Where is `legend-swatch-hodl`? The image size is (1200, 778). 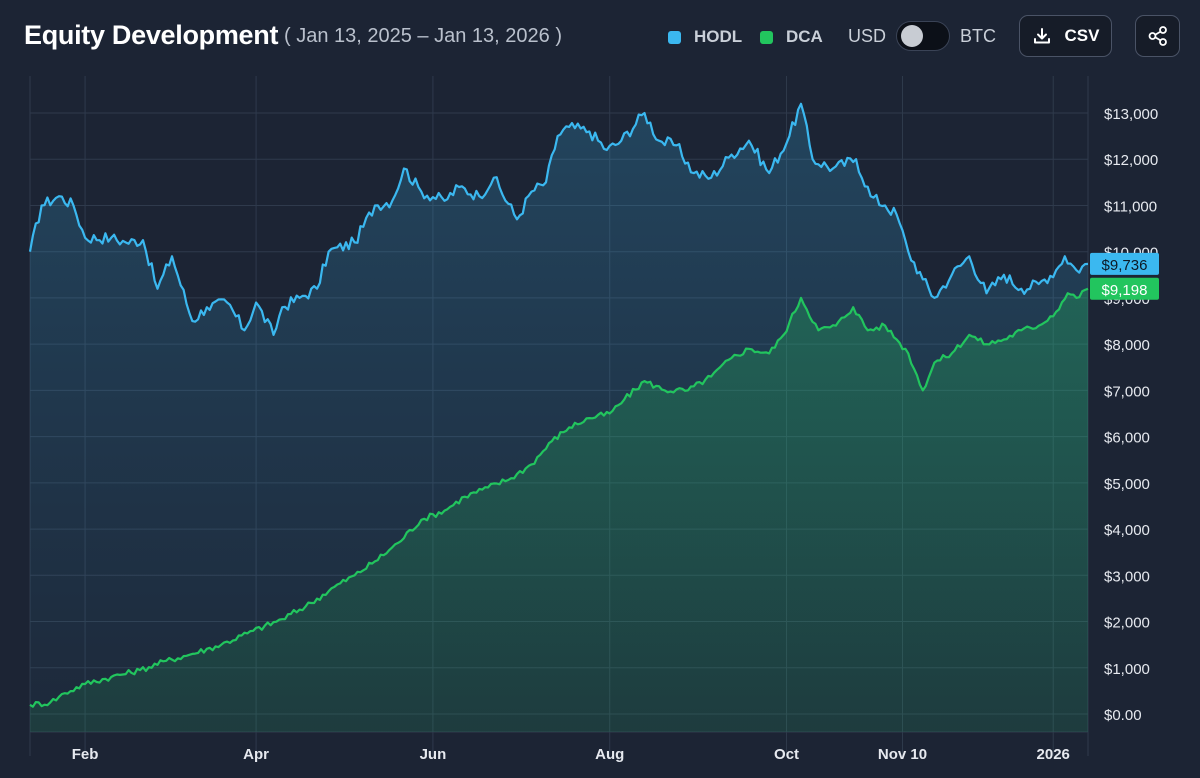
legend-swatch-hodl is located at coordinates (674, 37).